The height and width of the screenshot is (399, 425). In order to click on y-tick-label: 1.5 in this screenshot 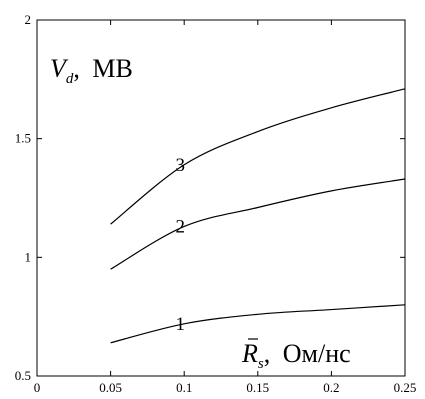, I will do `click(23, 138)`.